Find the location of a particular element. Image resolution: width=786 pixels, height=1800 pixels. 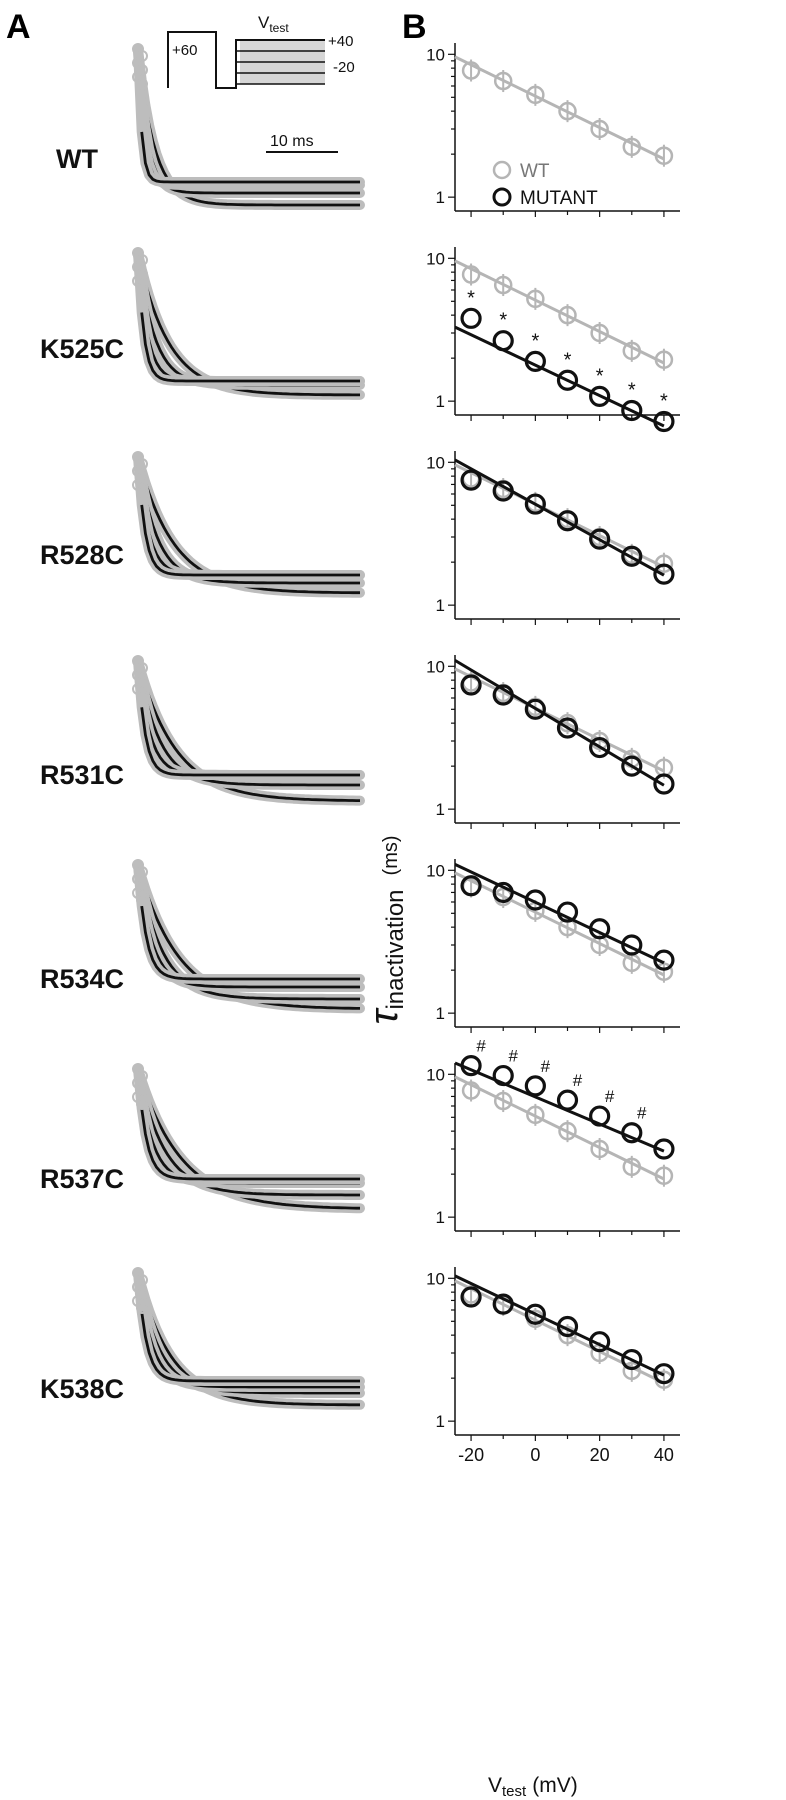

protocol-vtest-main: V is located at coordinates (264, 22).